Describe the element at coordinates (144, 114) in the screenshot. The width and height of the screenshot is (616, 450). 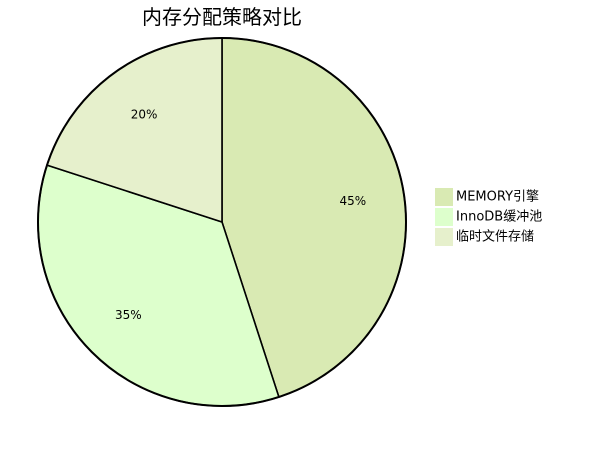
I see `slice-value-label: 20%` at that location.